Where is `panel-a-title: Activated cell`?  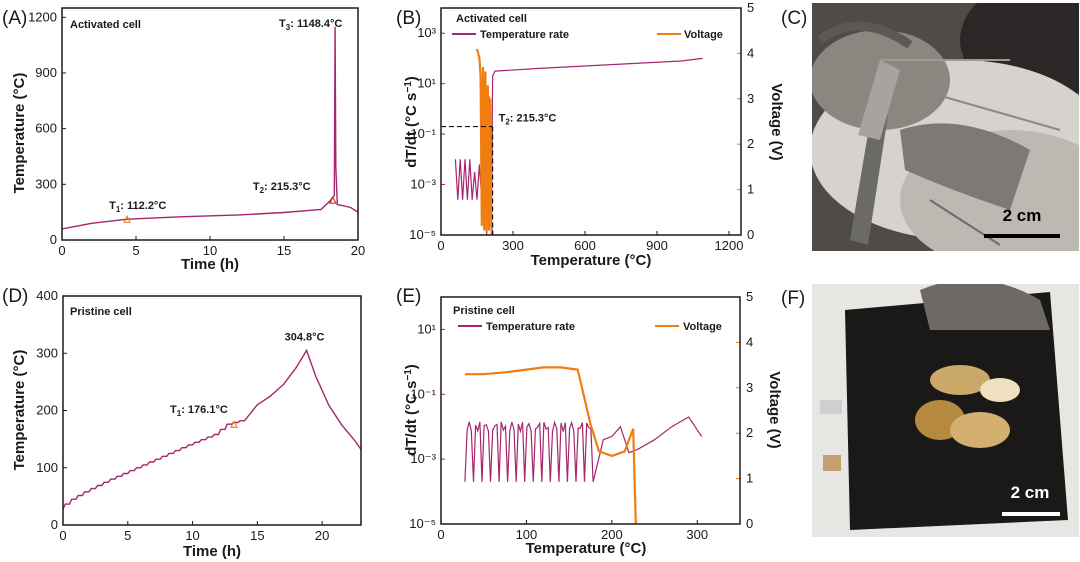 panel-a-title: Activated cell is located at coordinates (105, 25).